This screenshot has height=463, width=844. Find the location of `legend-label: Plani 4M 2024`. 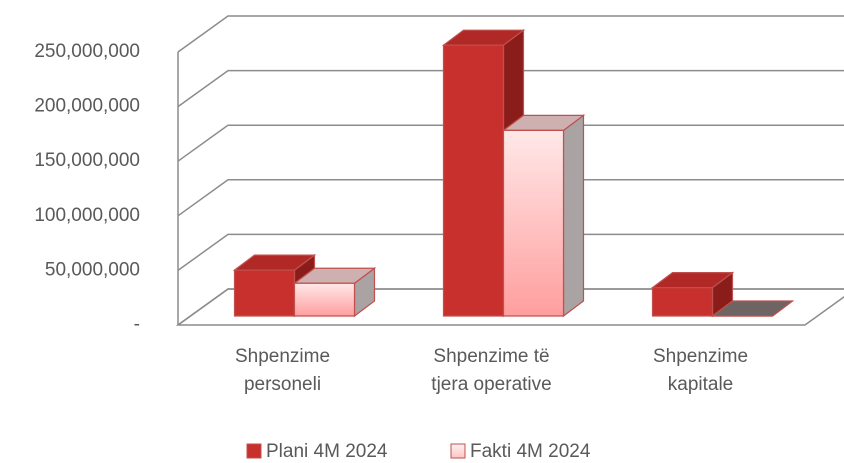

legend-label: Plani 4M 2024 is located at coordinates (327, 451).